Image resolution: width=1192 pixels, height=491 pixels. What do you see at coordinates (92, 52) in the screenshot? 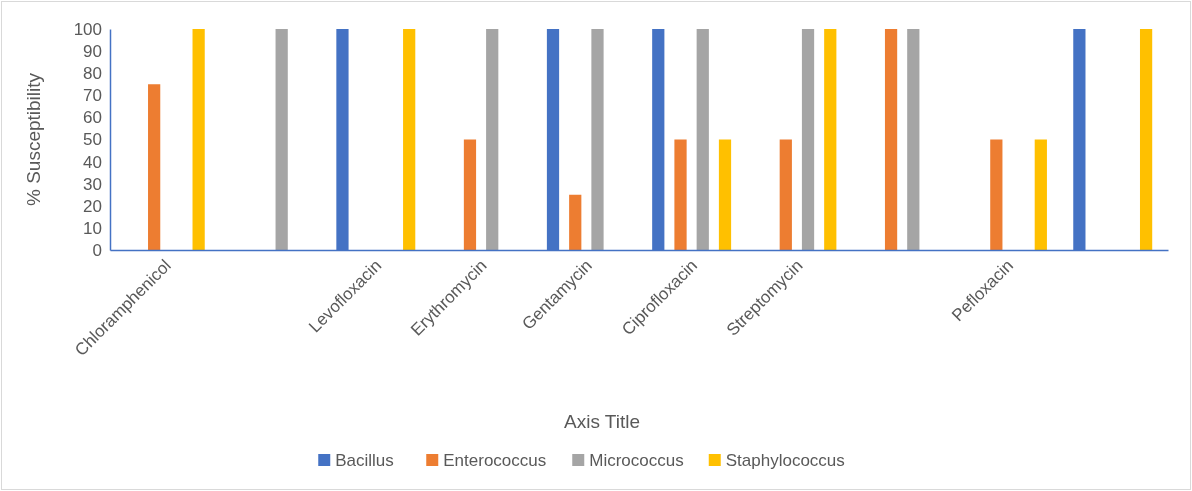
I see `y-tick-label: 90` at bounding box center [92, 52].